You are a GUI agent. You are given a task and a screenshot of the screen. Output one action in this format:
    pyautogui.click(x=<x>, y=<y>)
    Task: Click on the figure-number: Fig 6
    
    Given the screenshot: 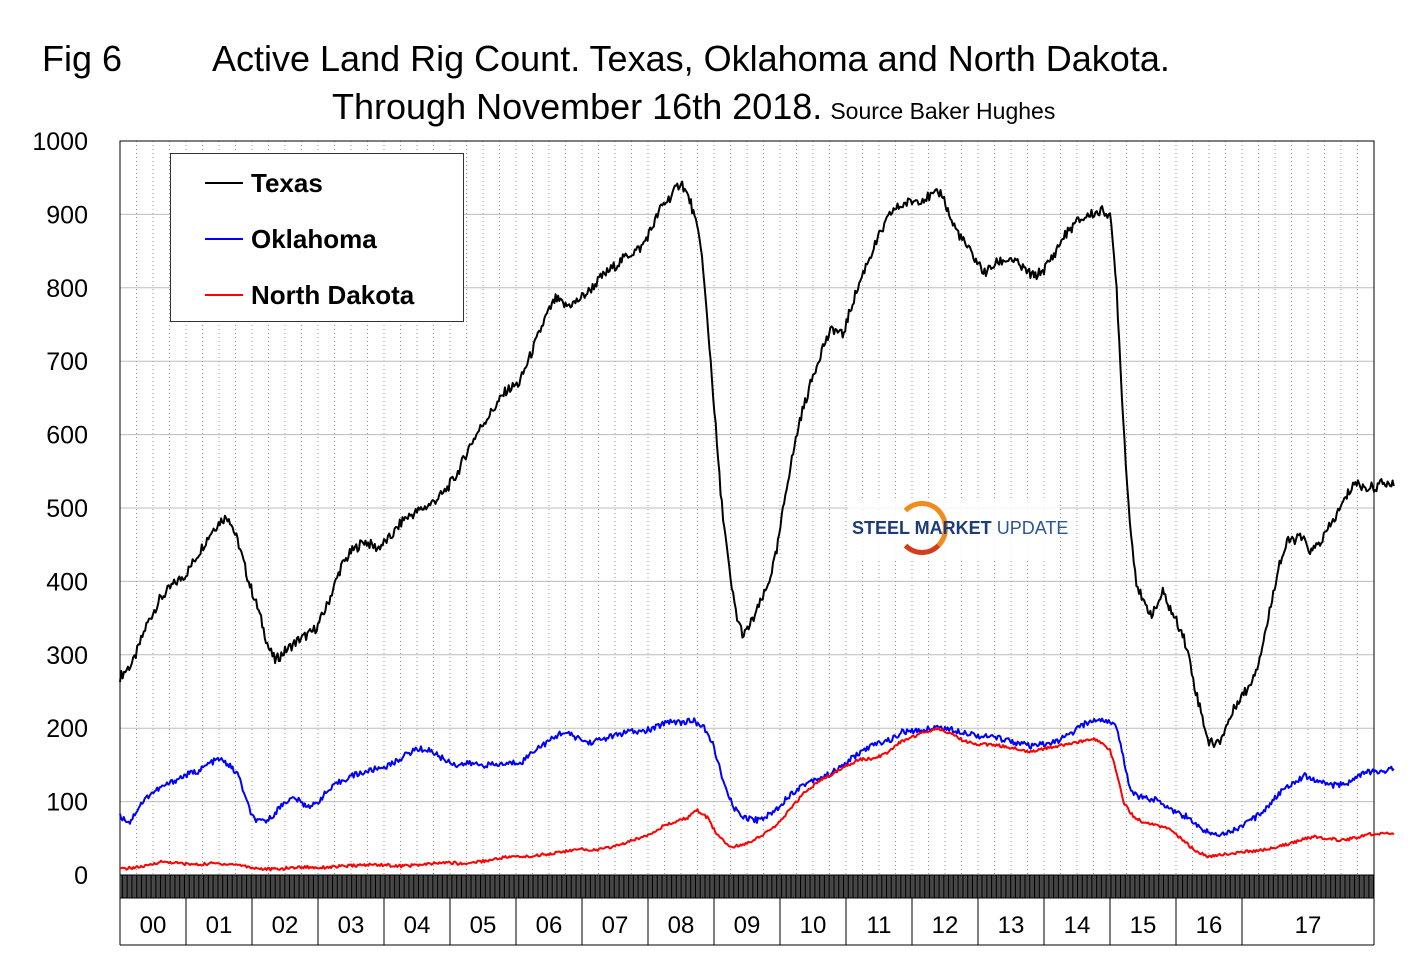 What is the action you would take?
    pyautogui.click(x=82, y=58)
    